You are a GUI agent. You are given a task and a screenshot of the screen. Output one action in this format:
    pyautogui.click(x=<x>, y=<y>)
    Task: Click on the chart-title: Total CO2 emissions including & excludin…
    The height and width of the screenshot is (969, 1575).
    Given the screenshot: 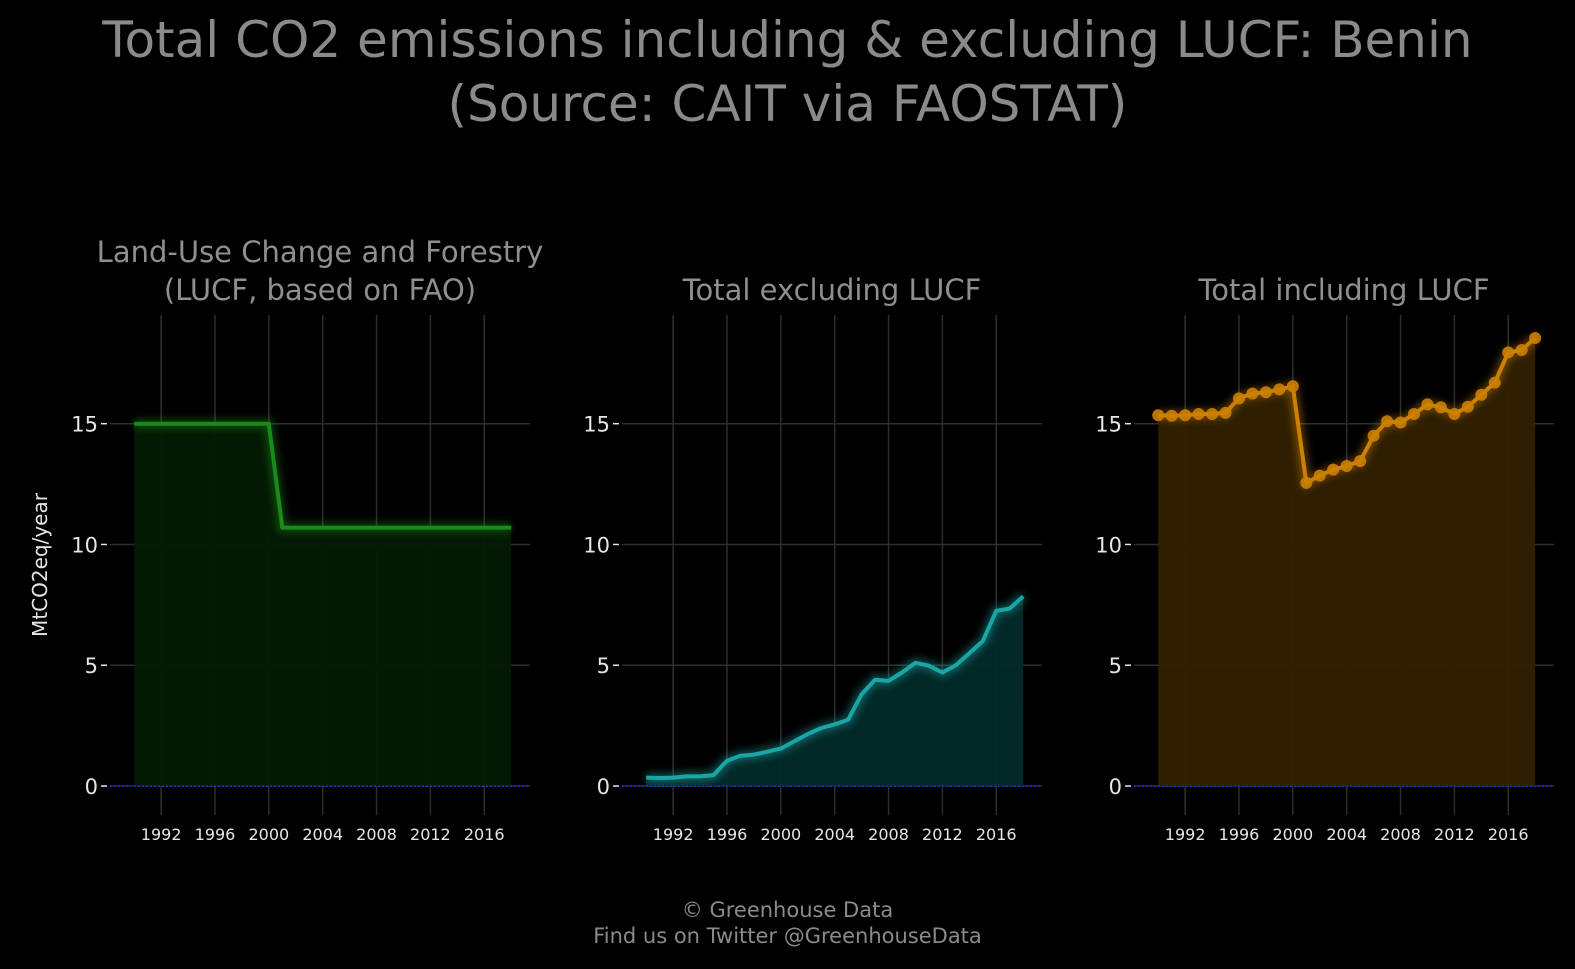 What is the action you would take?
    pyautogui.click(x=787, y=72)
    